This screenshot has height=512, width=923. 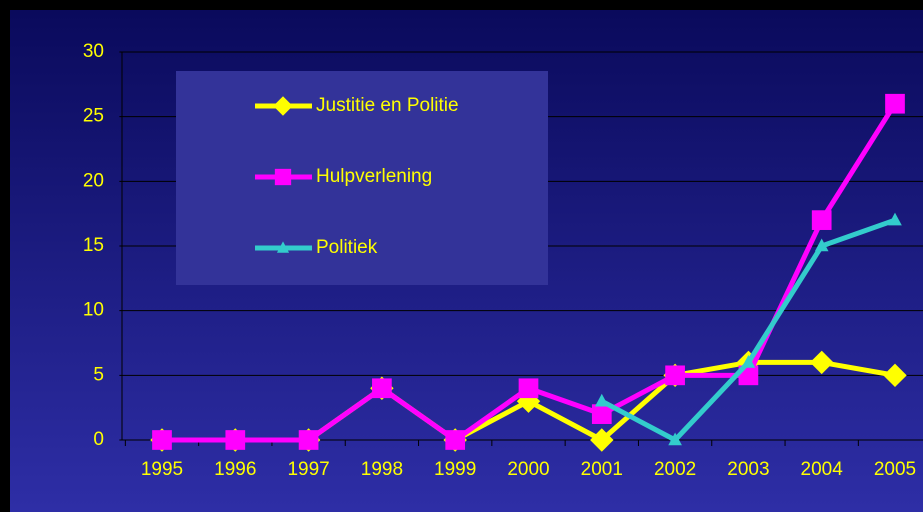 I want to click on y-tick-label: 0, so click(x=98, y=439).